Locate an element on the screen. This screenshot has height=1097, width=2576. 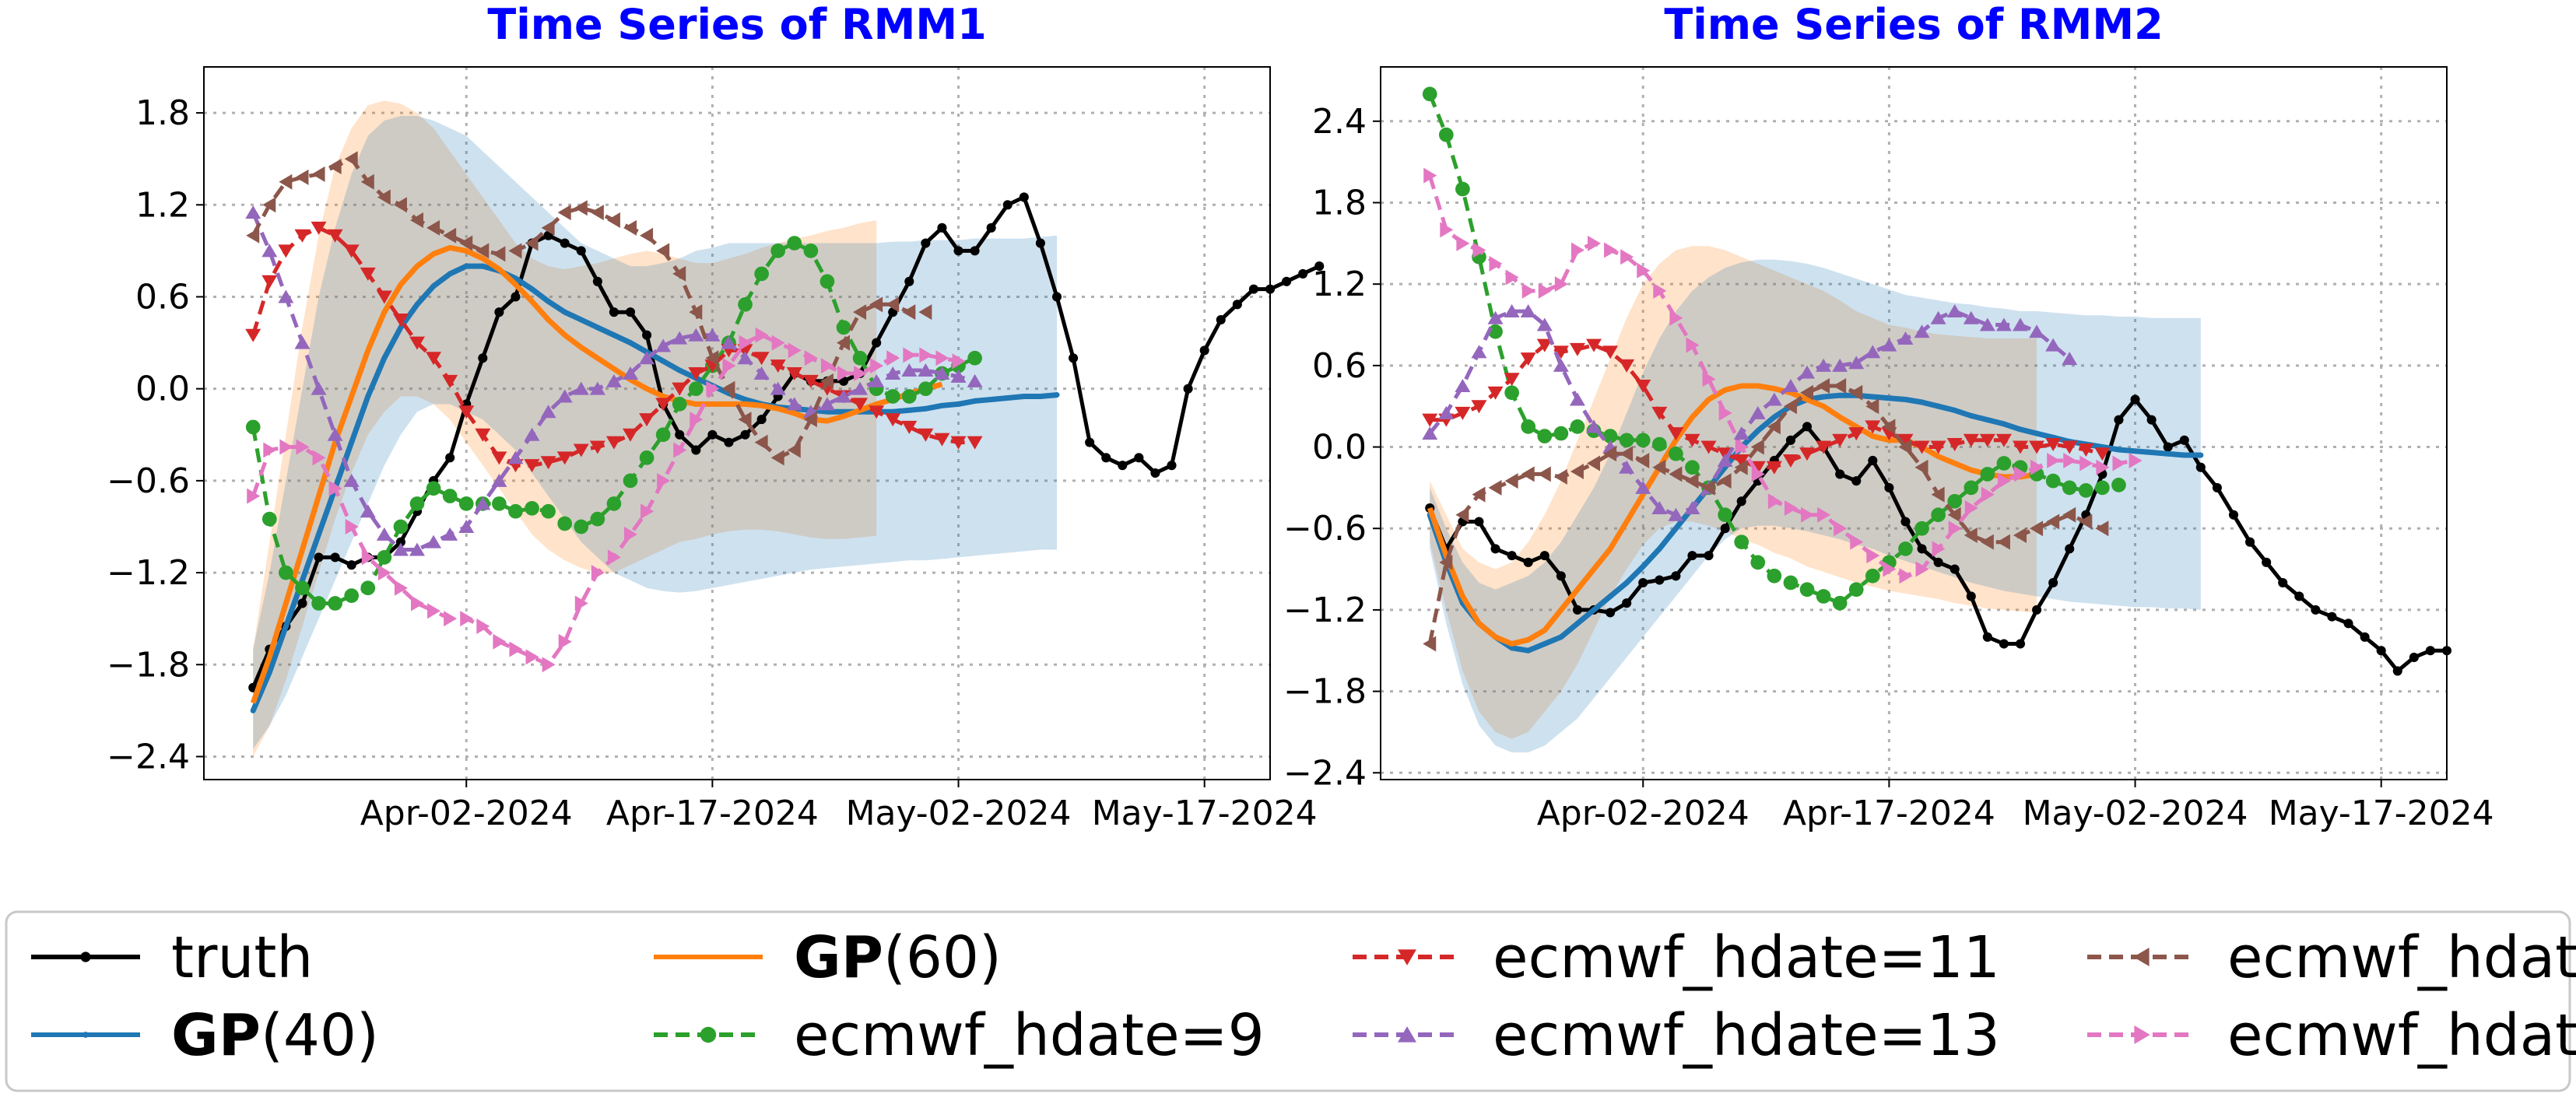
x-tick-label: Apr-02-2024 is located at coordinates (467, 813).